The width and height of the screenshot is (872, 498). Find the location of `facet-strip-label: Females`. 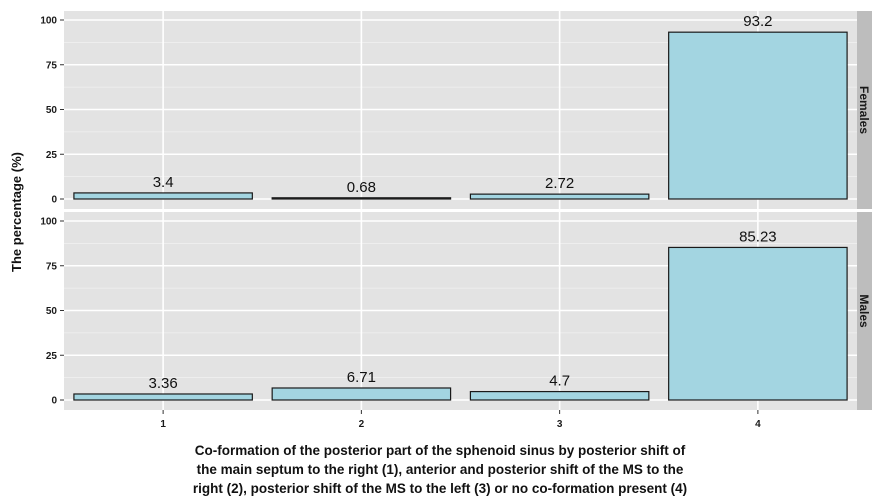

facet-strip-label: Females is located at coordinates (864, 110).